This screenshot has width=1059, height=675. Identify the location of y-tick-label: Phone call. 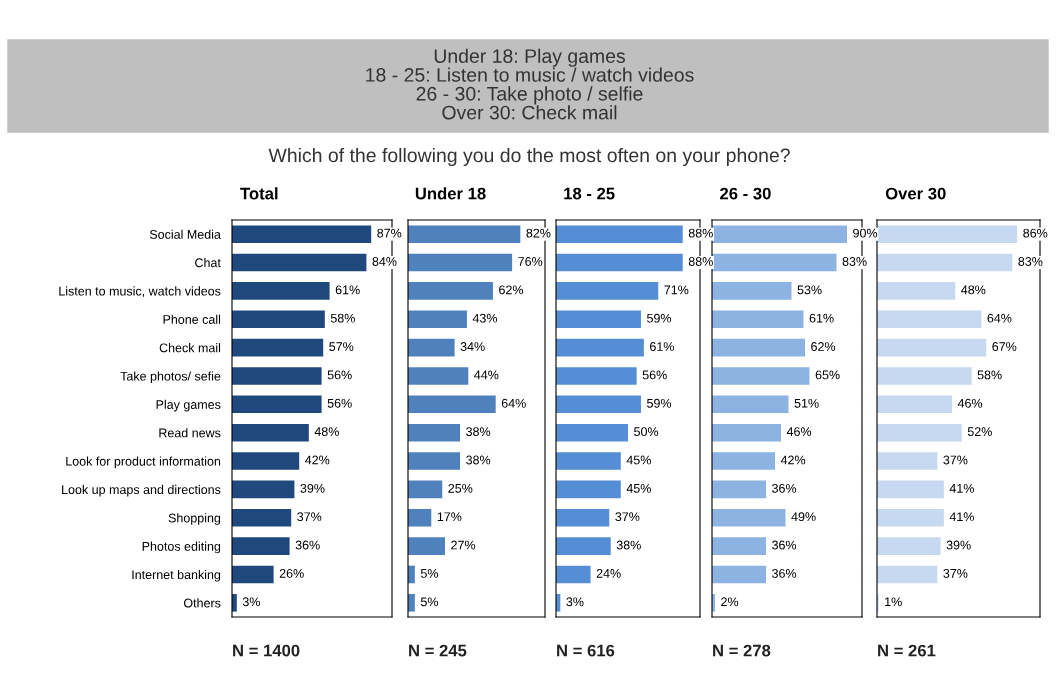
(192, 319).